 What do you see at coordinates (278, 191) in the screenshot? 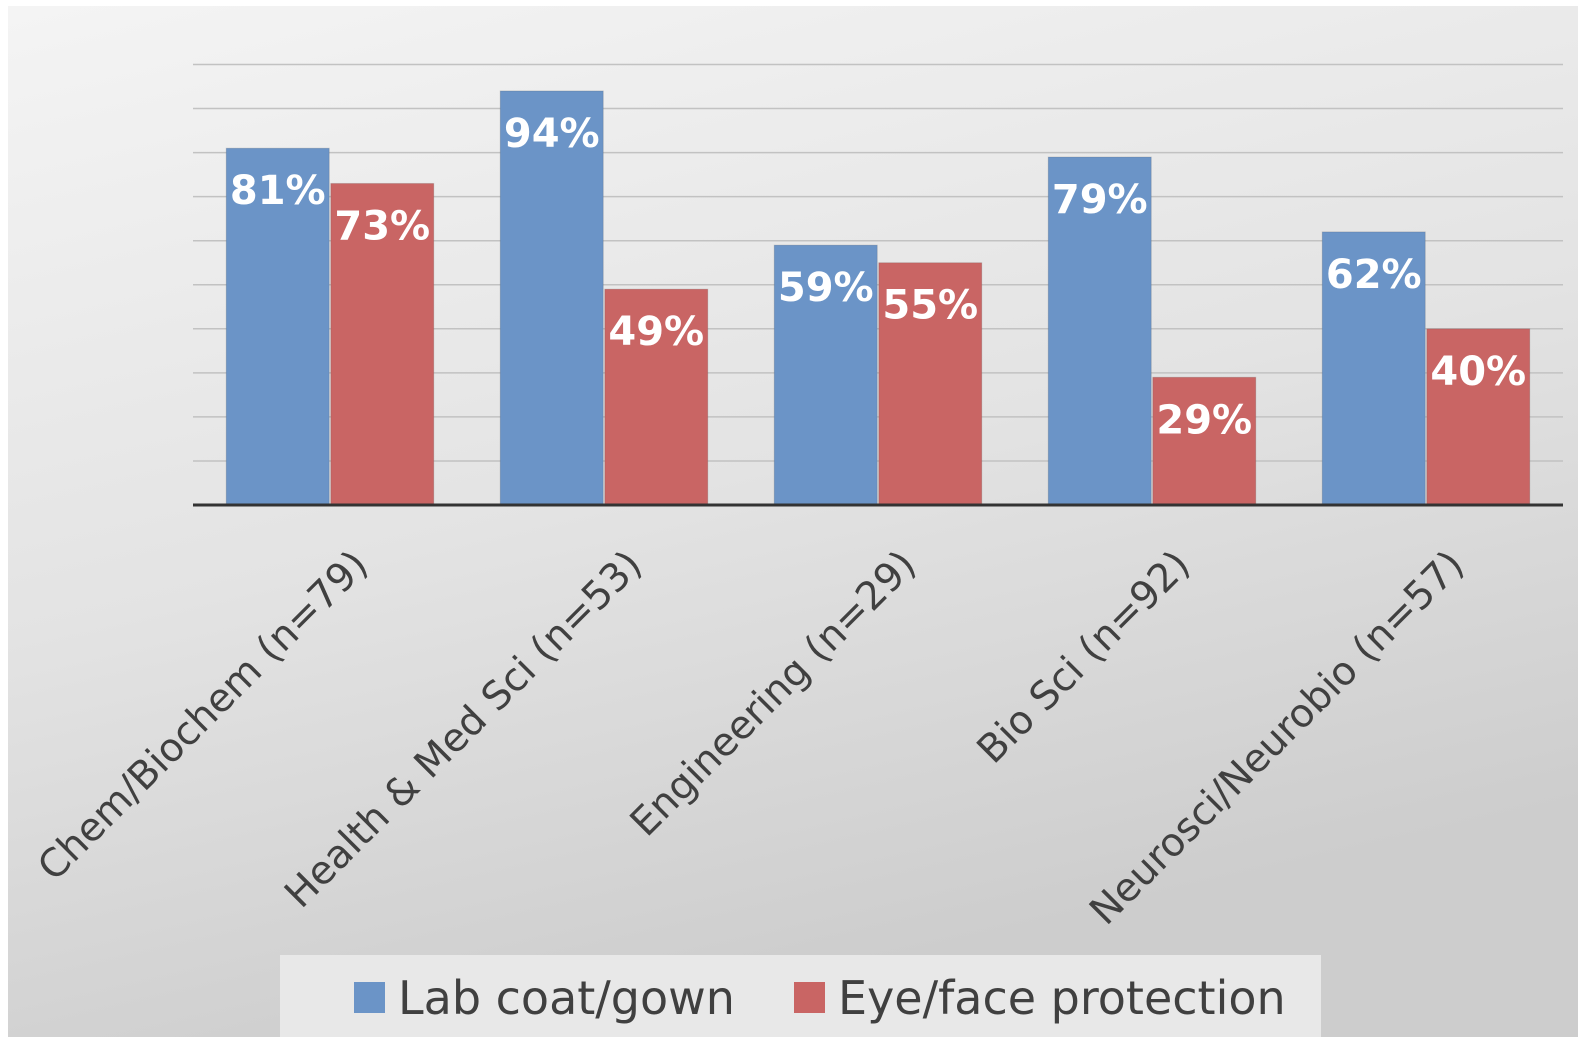
I see `data-label: 81%` at bounding box center [278, 191].